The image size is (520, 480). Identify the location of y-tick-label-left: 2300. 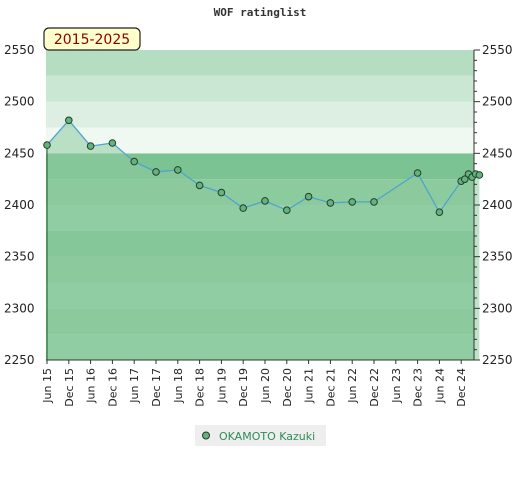
(19, 308).